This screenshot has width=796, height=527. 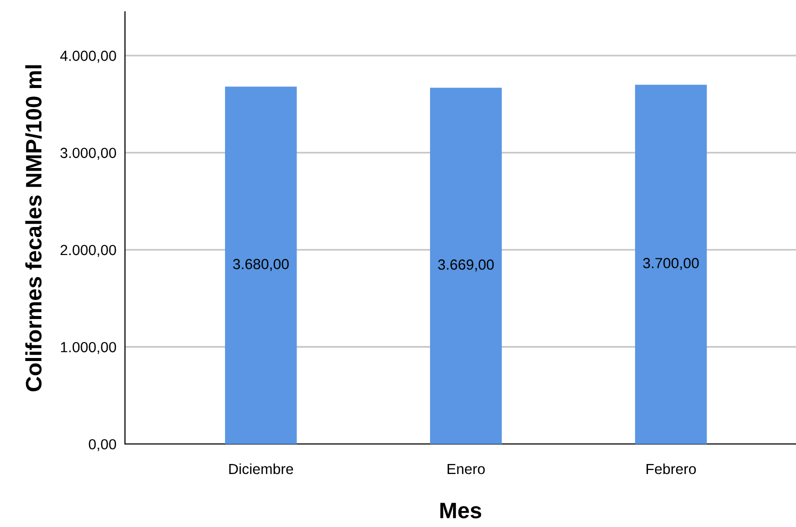 What do you see at coordinates (88, 348) in the screenshot?
I see `y-tick-label: 1.000,00` at bounding box center [88, 348].